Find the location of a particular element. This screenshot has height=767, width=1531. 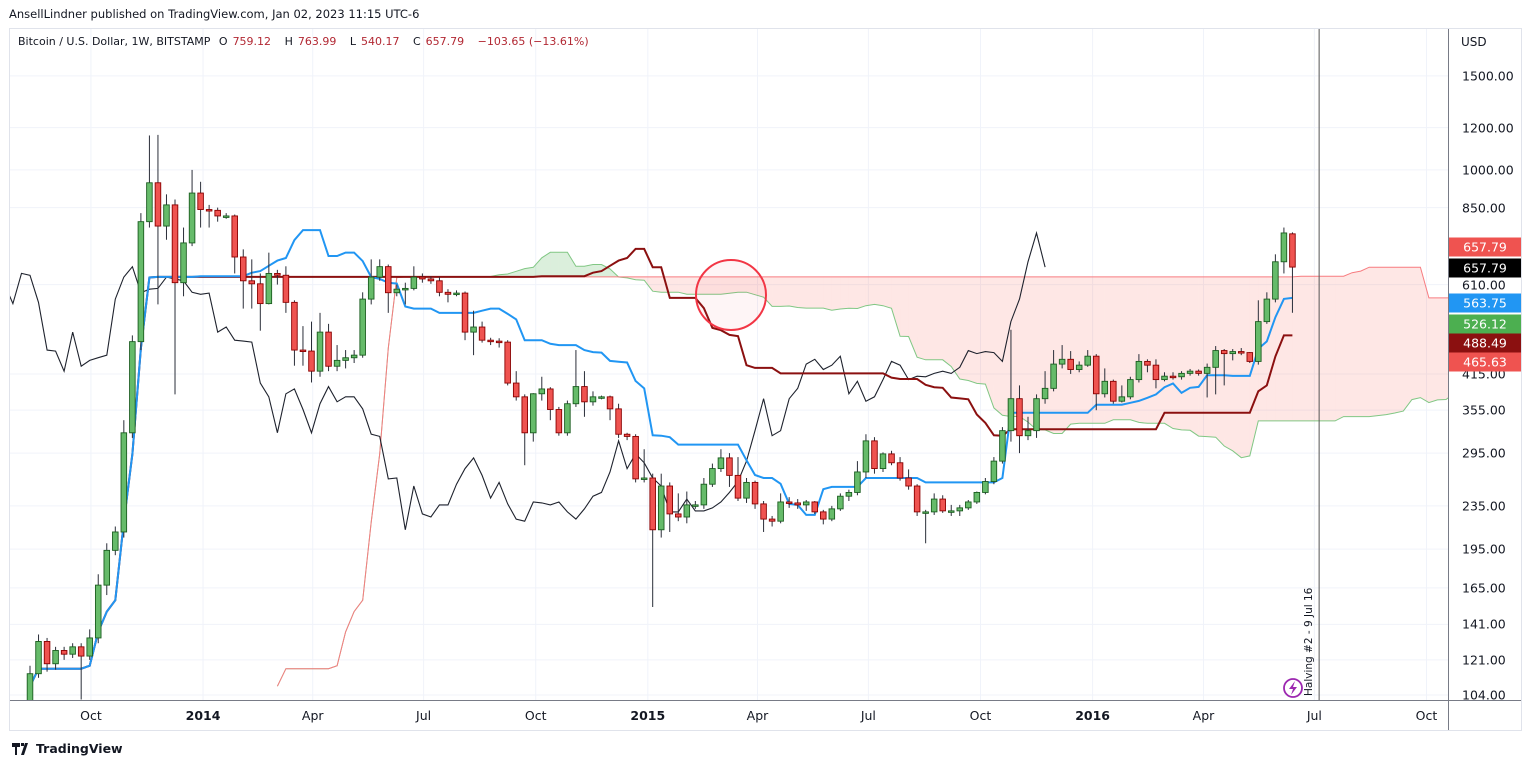

circle-annotation is located at coordinates (731, 295).